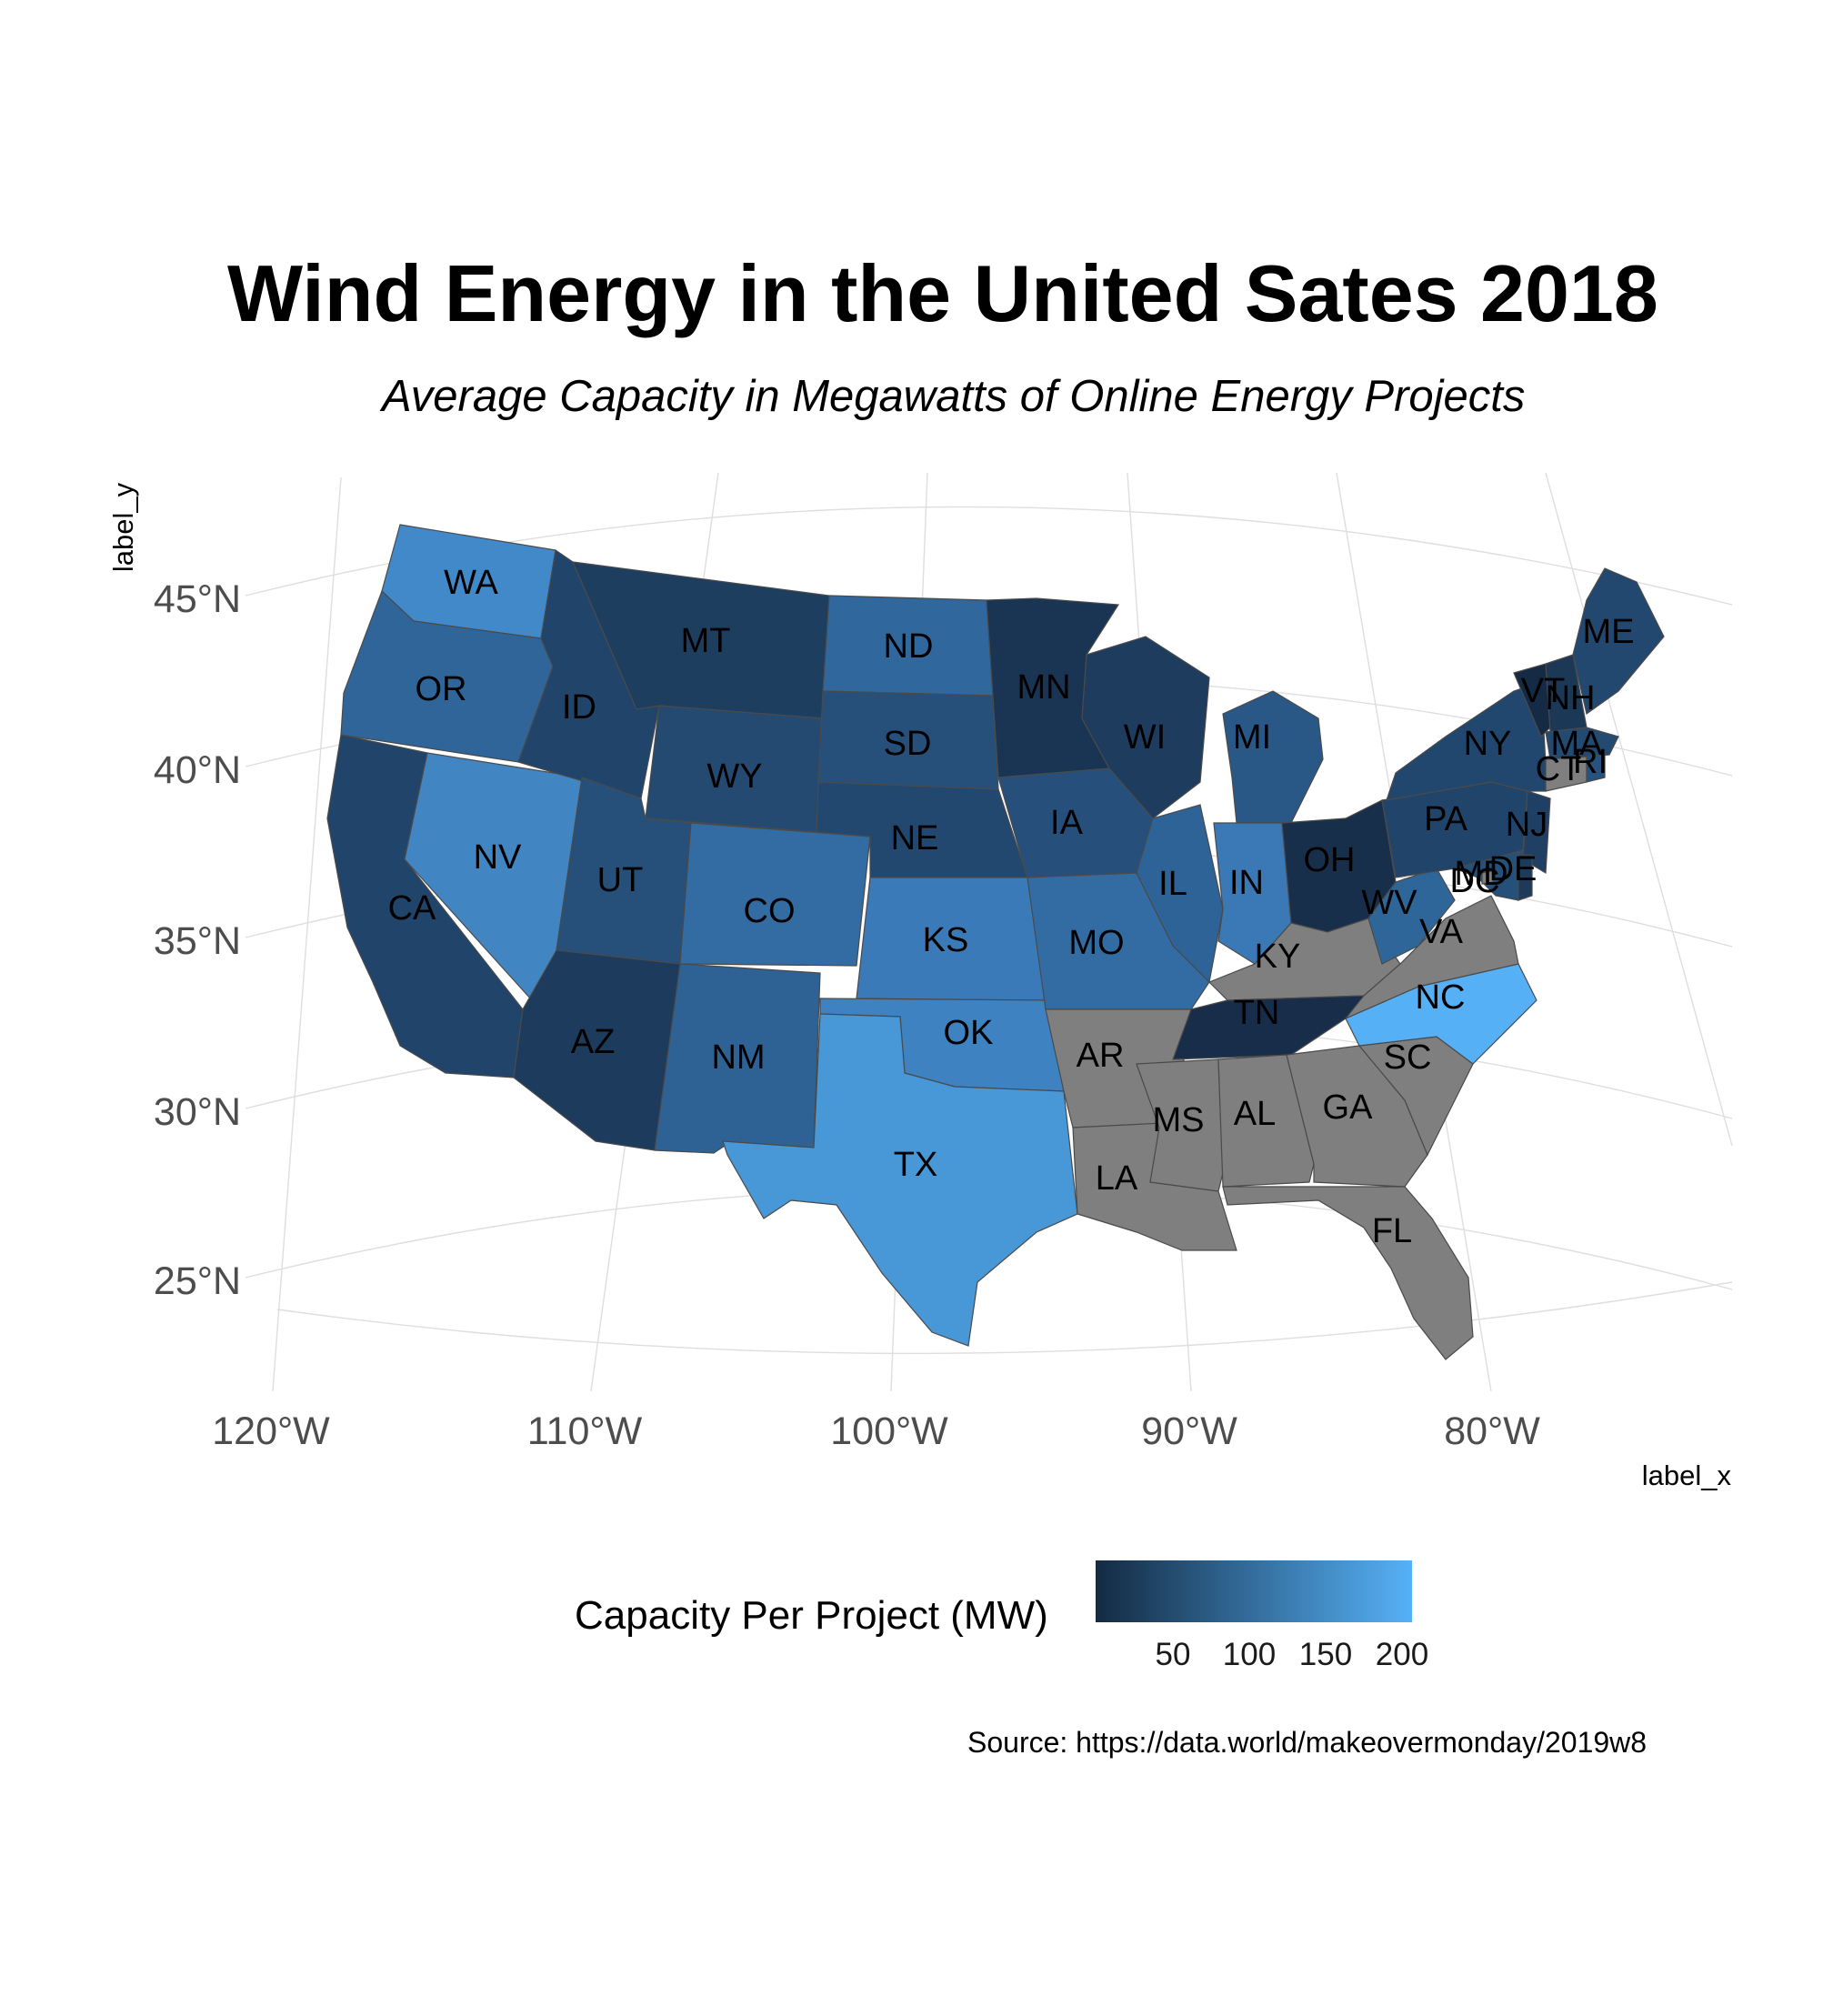  Describe the element at coordinates (1278, 957) in the screenshot. I see `state-label-KY: KY` at that location.